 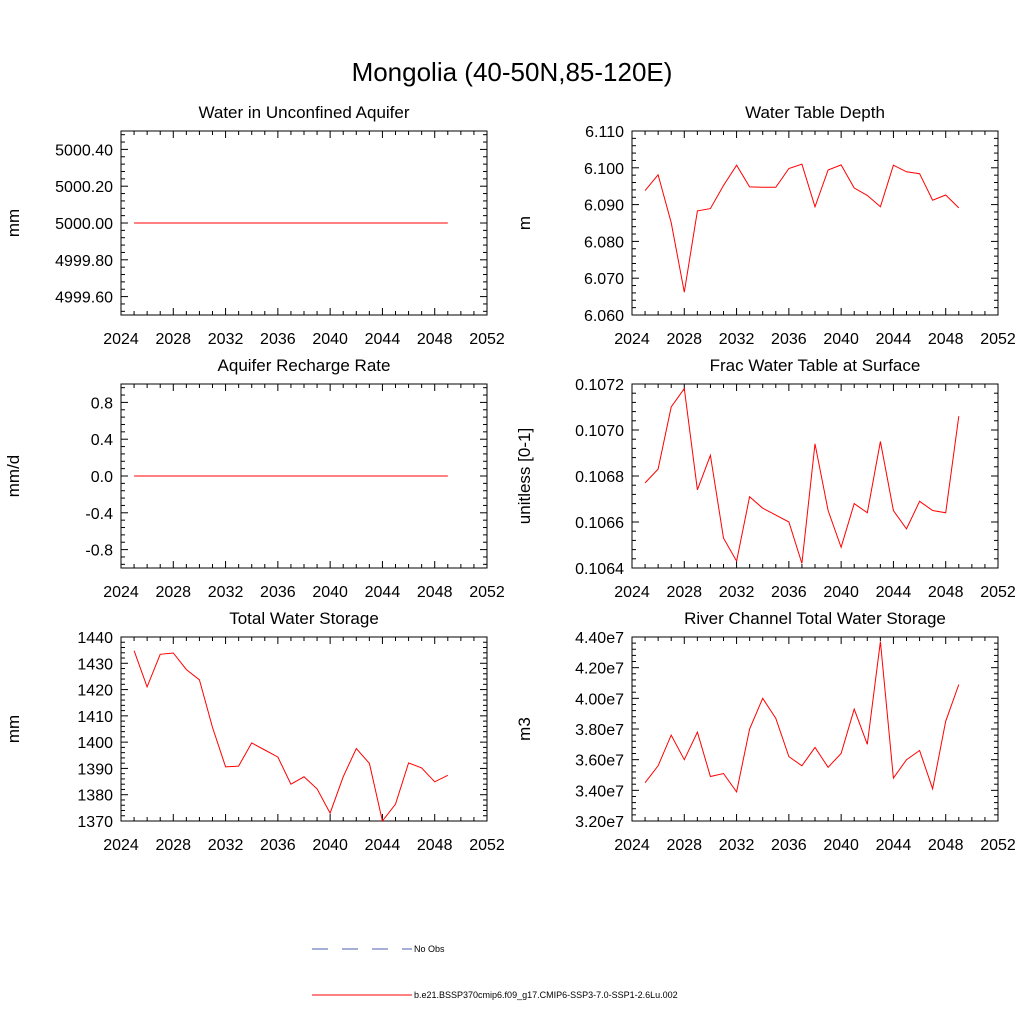 I want to click on y-tick-label: 4999.60, so click(x=84, y=298).